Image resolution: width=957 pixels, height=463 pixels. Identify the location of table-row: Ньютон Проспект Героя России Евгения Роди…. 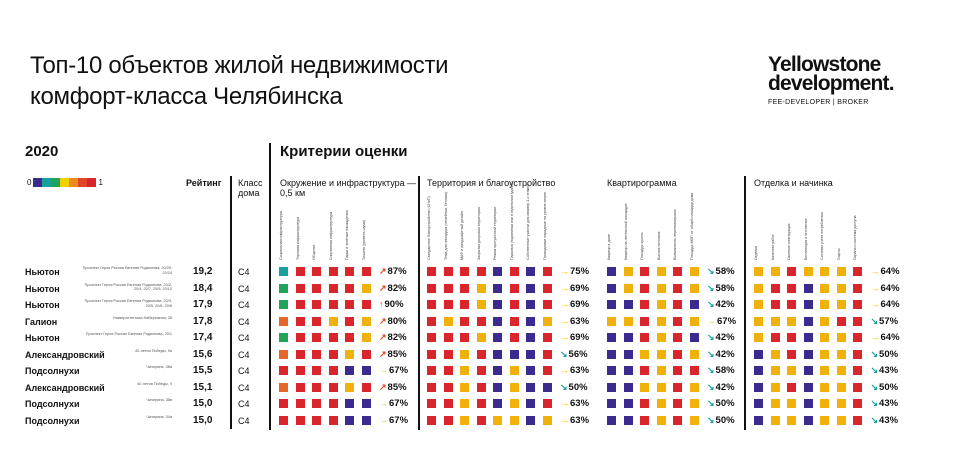
(478, 289).